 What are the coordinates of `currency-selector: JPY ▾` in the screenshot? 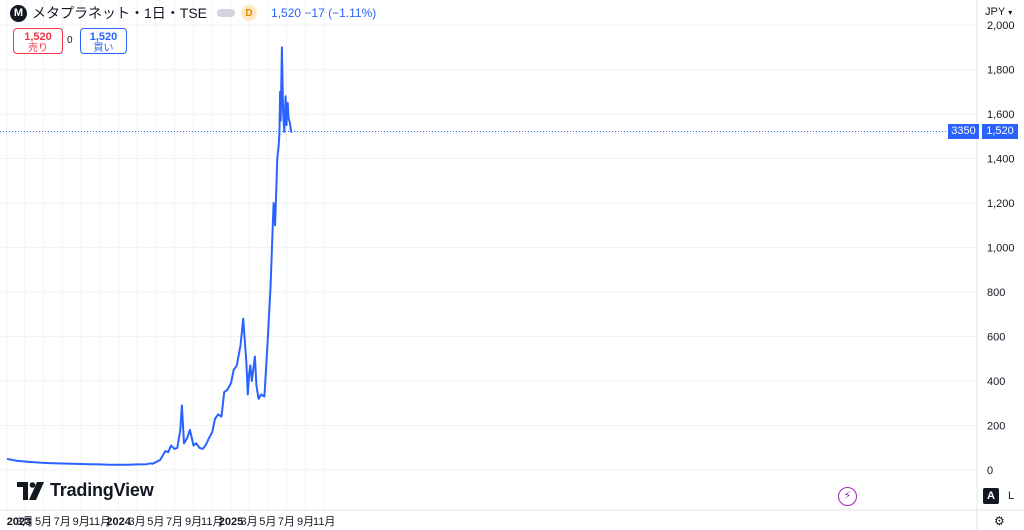 It's located at (998, 12).